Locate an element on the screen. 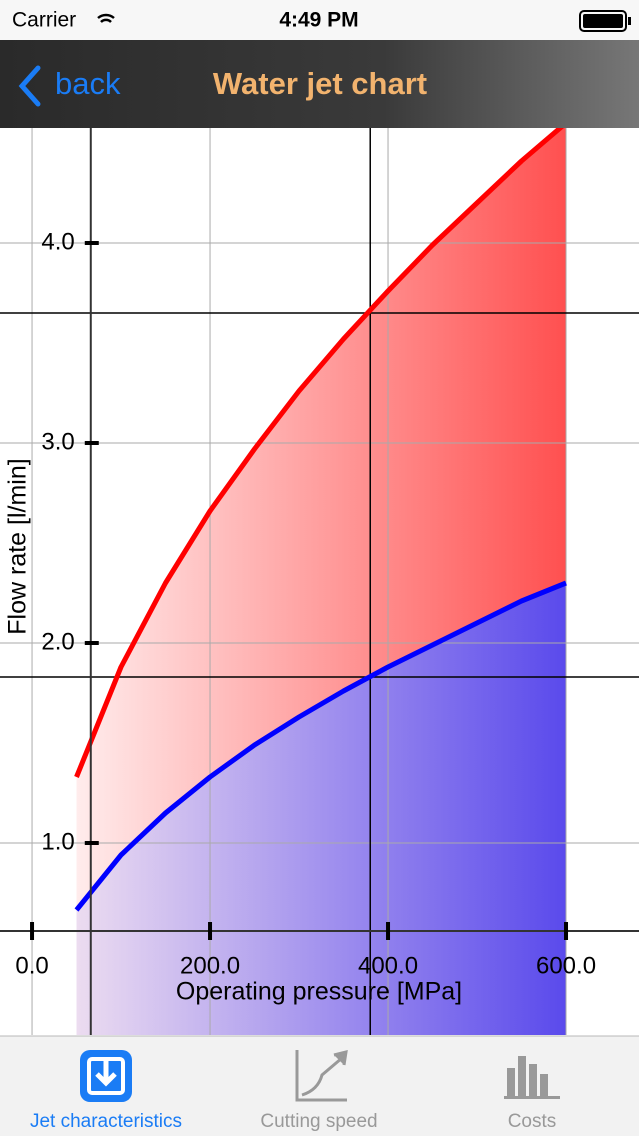 The image size is (639, 1136). nav-bar is located at coordinates (319, 84).